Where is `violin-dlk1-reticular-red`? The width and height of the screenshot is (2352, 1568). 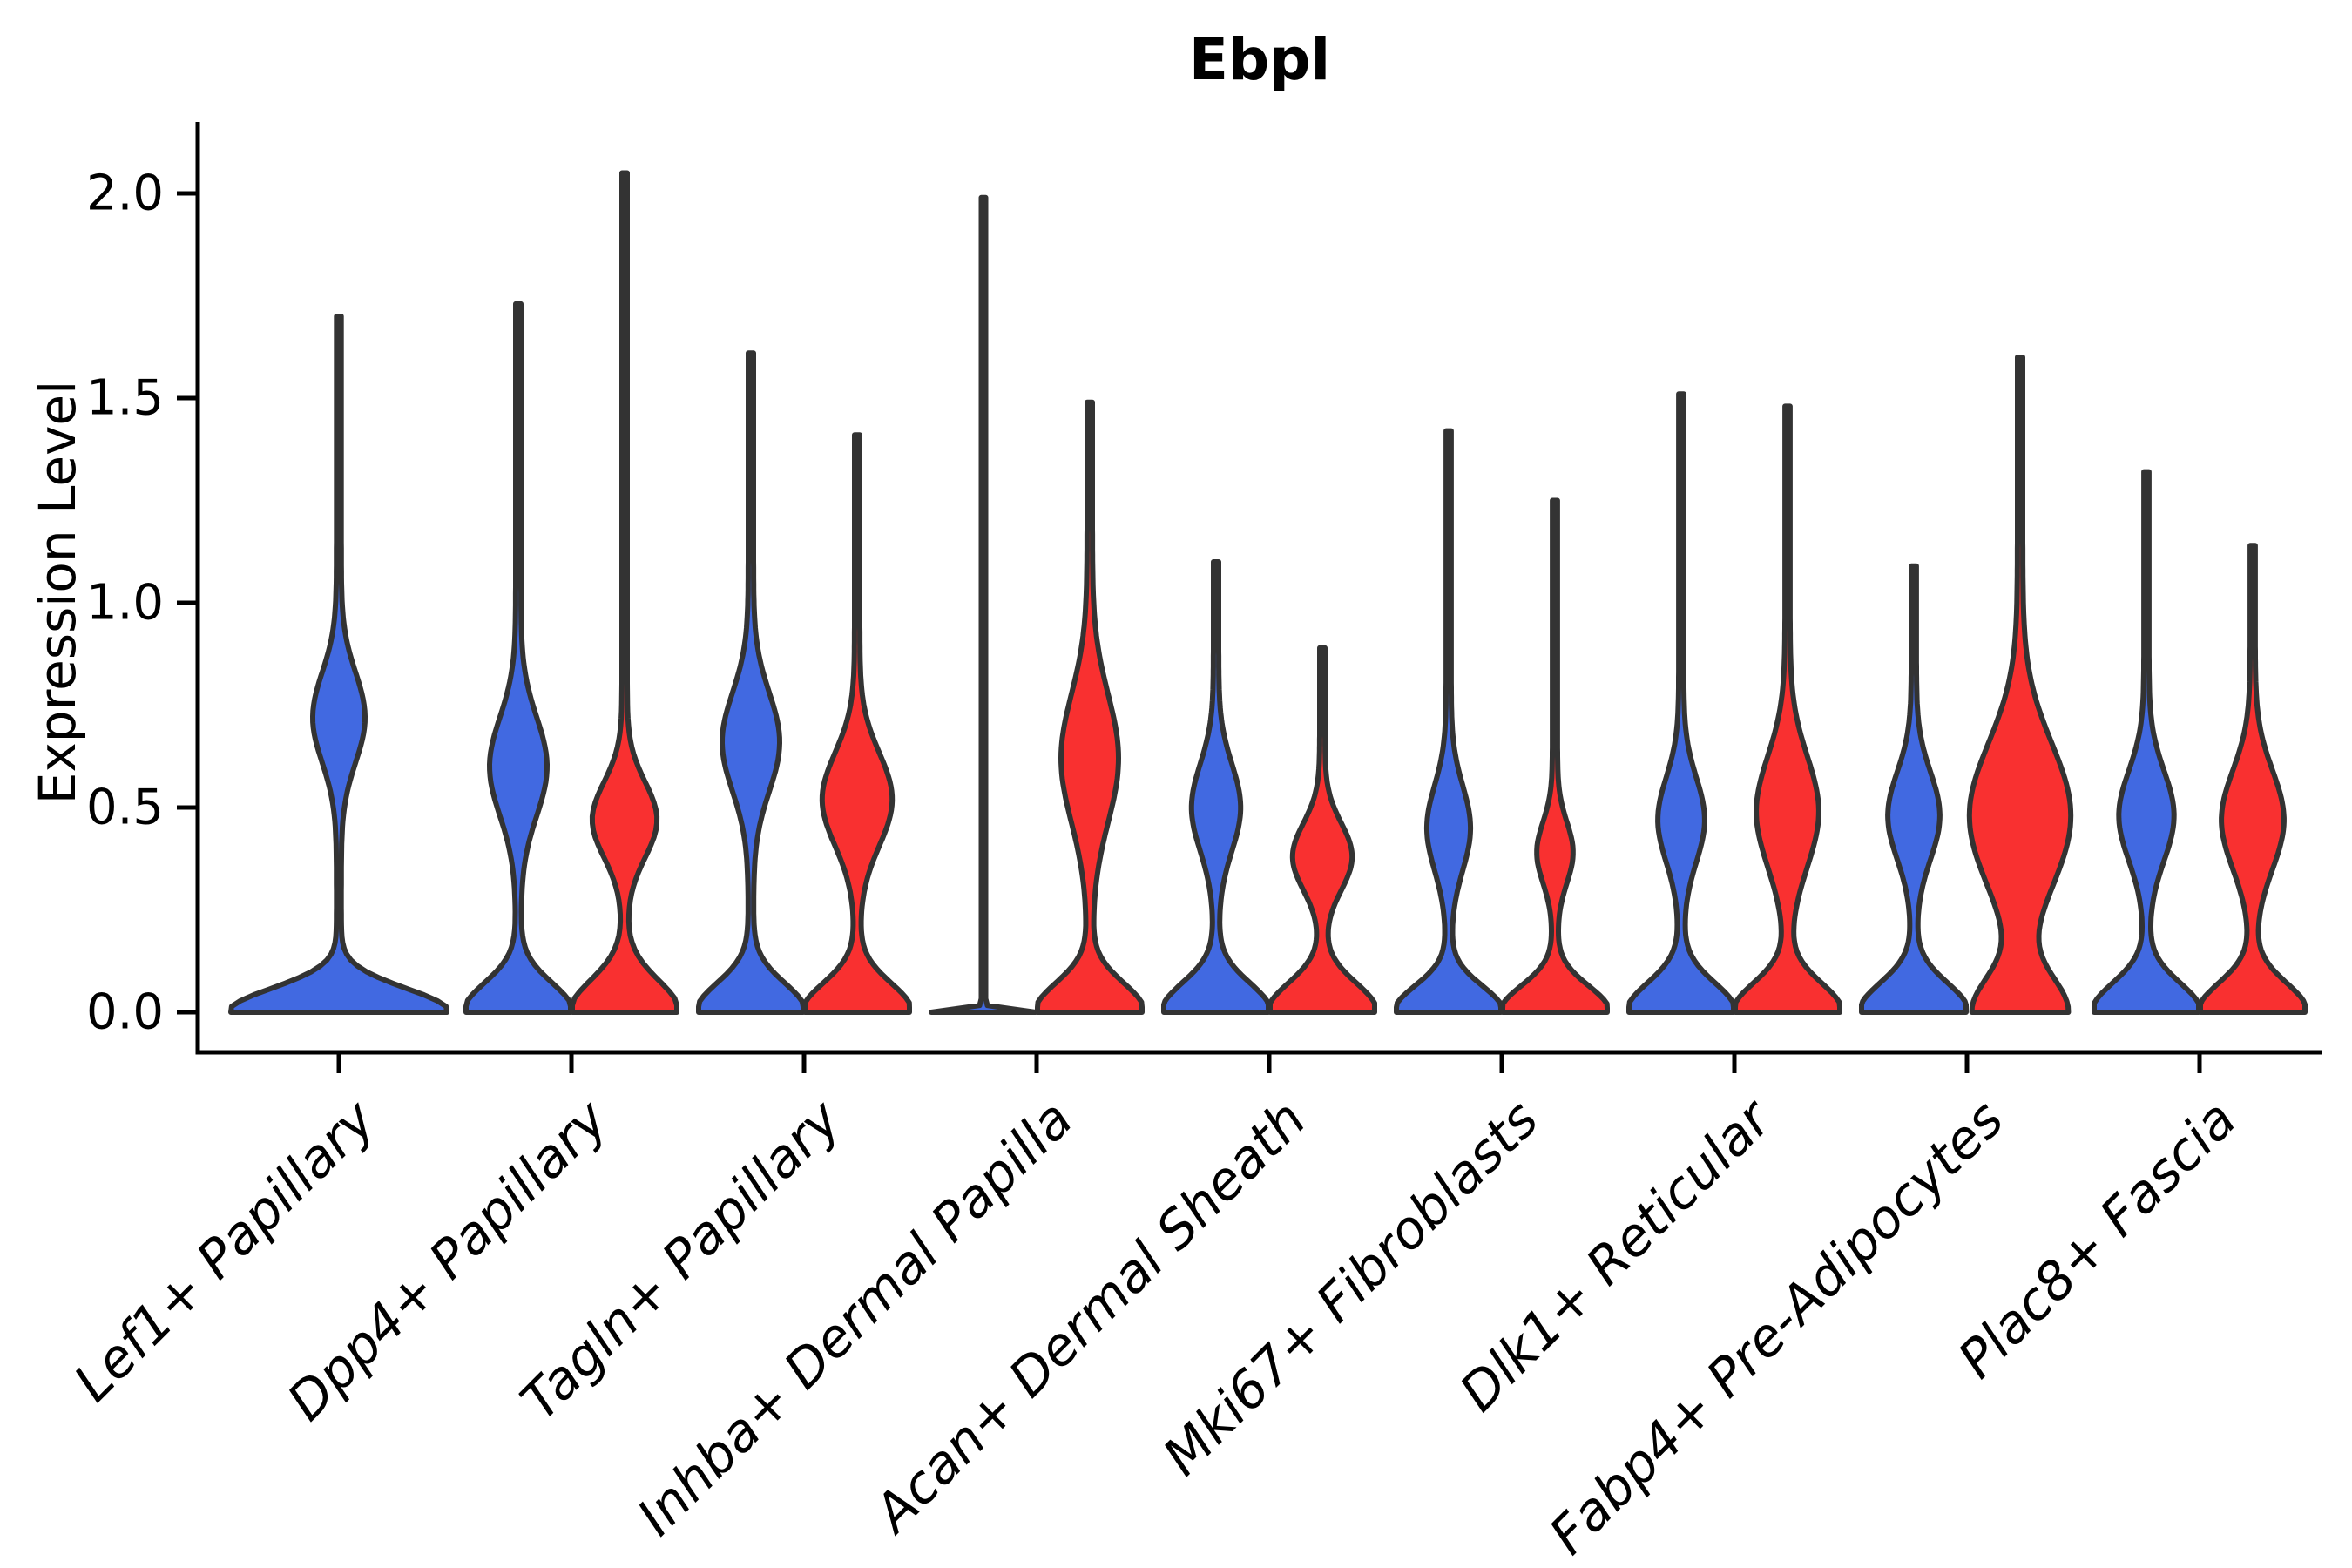
violin-dlk1-reticular-red is located at coordinates (1787, 709).